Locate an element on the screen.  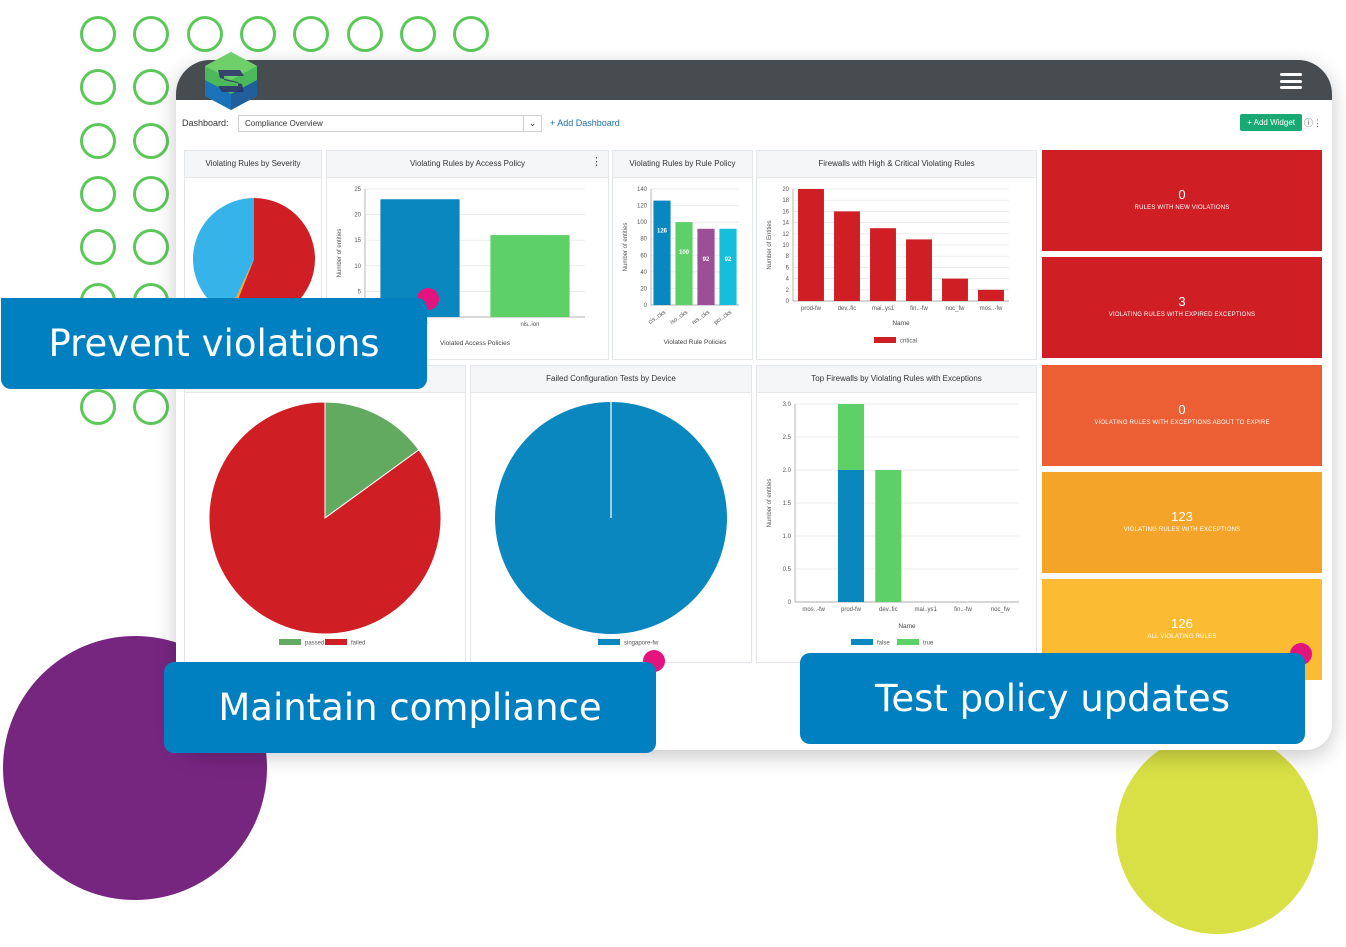
dashboard-select: Compliance Overview ⌄ is located at coordinates (390, 123).